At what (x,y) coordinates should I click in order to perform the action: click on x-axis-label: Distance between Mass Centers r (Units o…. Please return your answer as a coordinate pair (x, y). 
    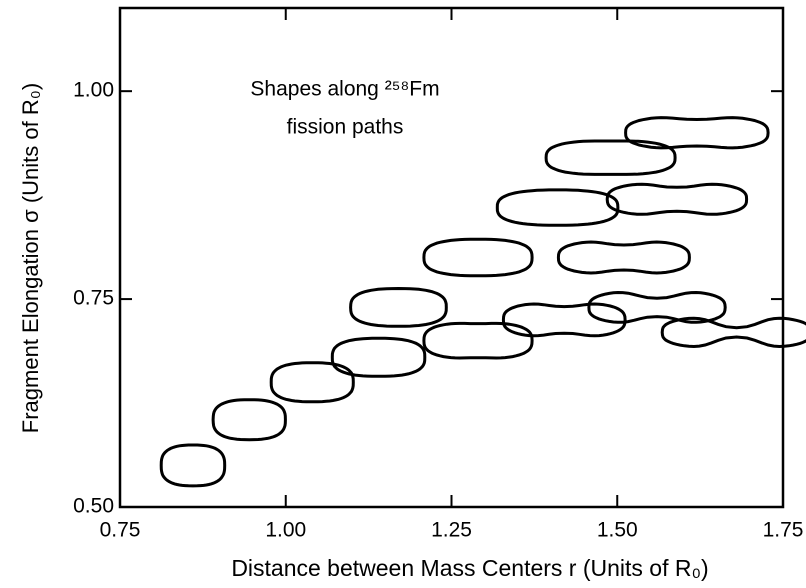
    Looking at the image, I should click on (469, 568).